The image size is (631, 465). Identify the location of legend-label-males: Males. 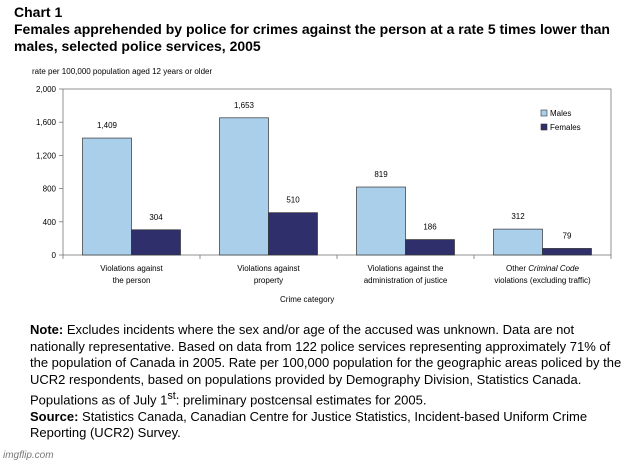
(560, 113).